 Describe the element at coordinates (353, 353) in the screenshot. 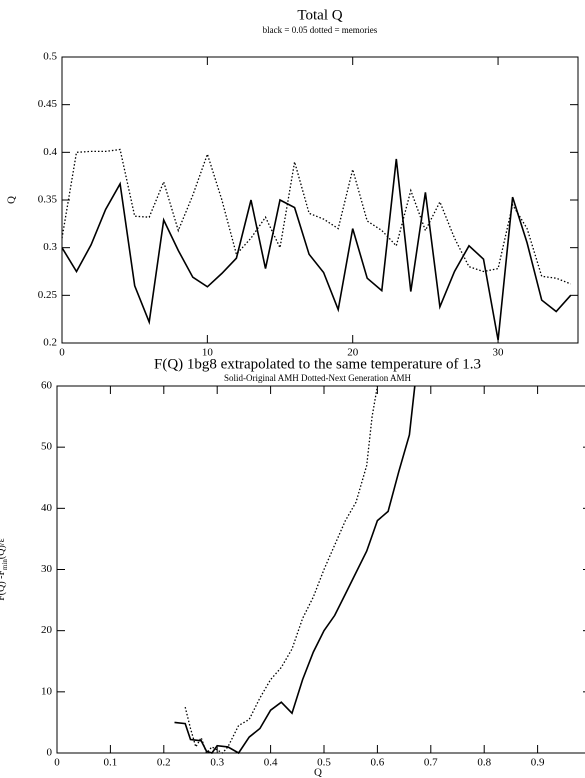

I see `x-tick-label: 20` at that location.